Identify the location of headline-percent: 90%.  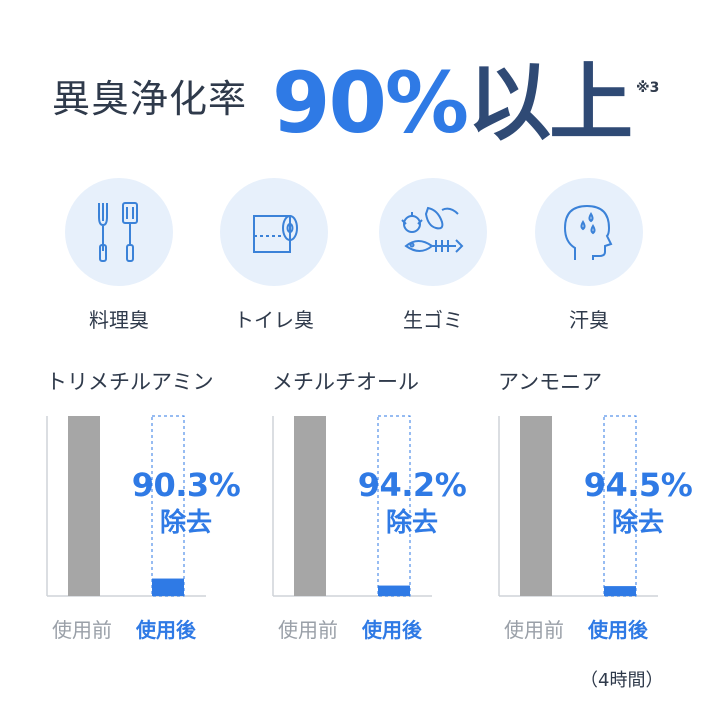
(370, 103).